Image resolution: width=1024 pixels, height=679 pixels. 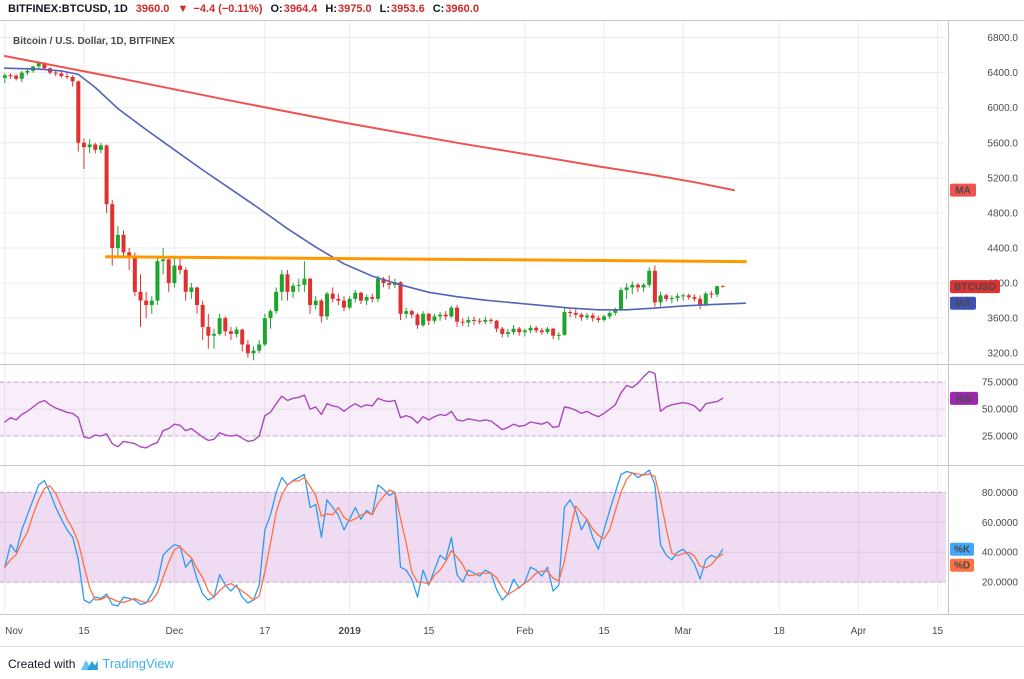 I want to click on stoch-d-line, so click(x=364, y=538).